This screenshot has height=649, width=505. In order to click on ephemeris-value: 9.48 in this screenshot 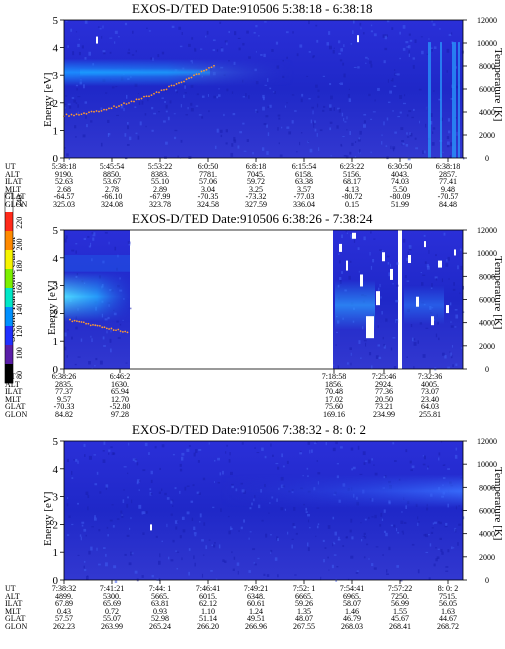, I will do `click(448, 189)`.